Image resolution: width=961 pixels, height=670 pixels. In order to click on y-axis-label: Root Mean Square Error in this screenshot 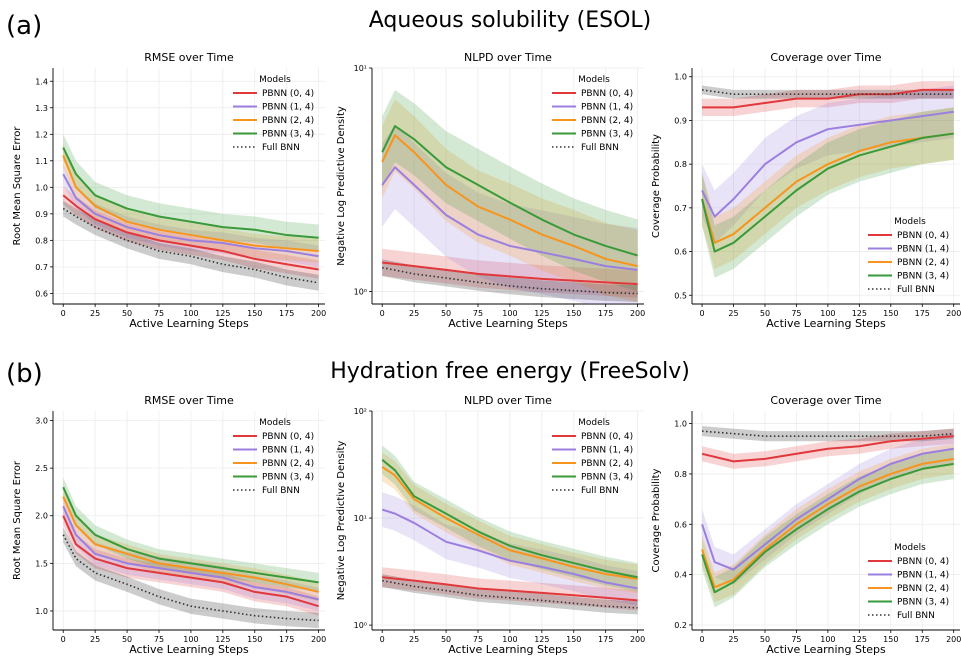, I will do `click(17, 186)`.